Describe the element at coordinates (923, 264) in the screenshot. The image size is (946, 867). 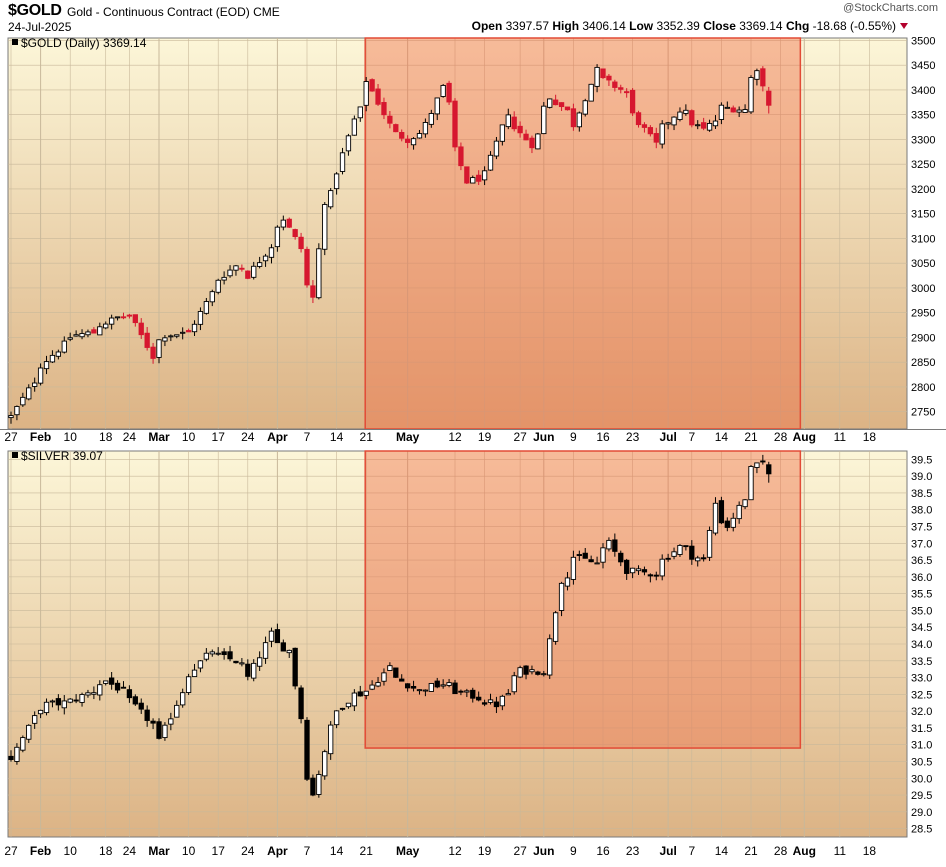
I see `gold-y-tick-label: 3050` at that location.